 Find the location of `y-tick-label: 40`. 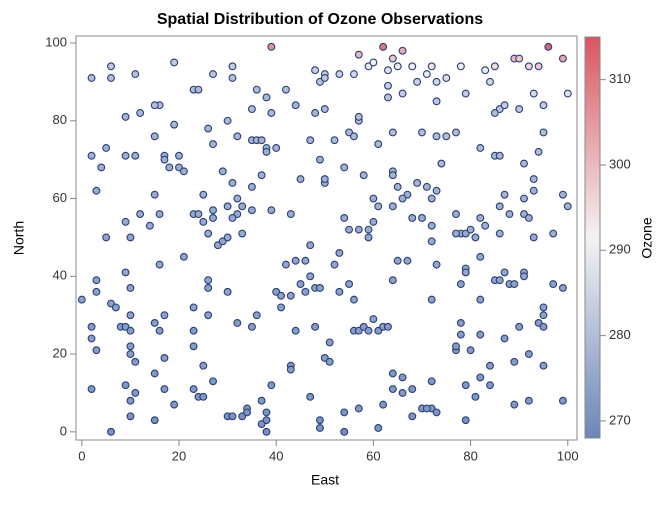

y-tick-label: 40 is located at coordinates (60, 275).